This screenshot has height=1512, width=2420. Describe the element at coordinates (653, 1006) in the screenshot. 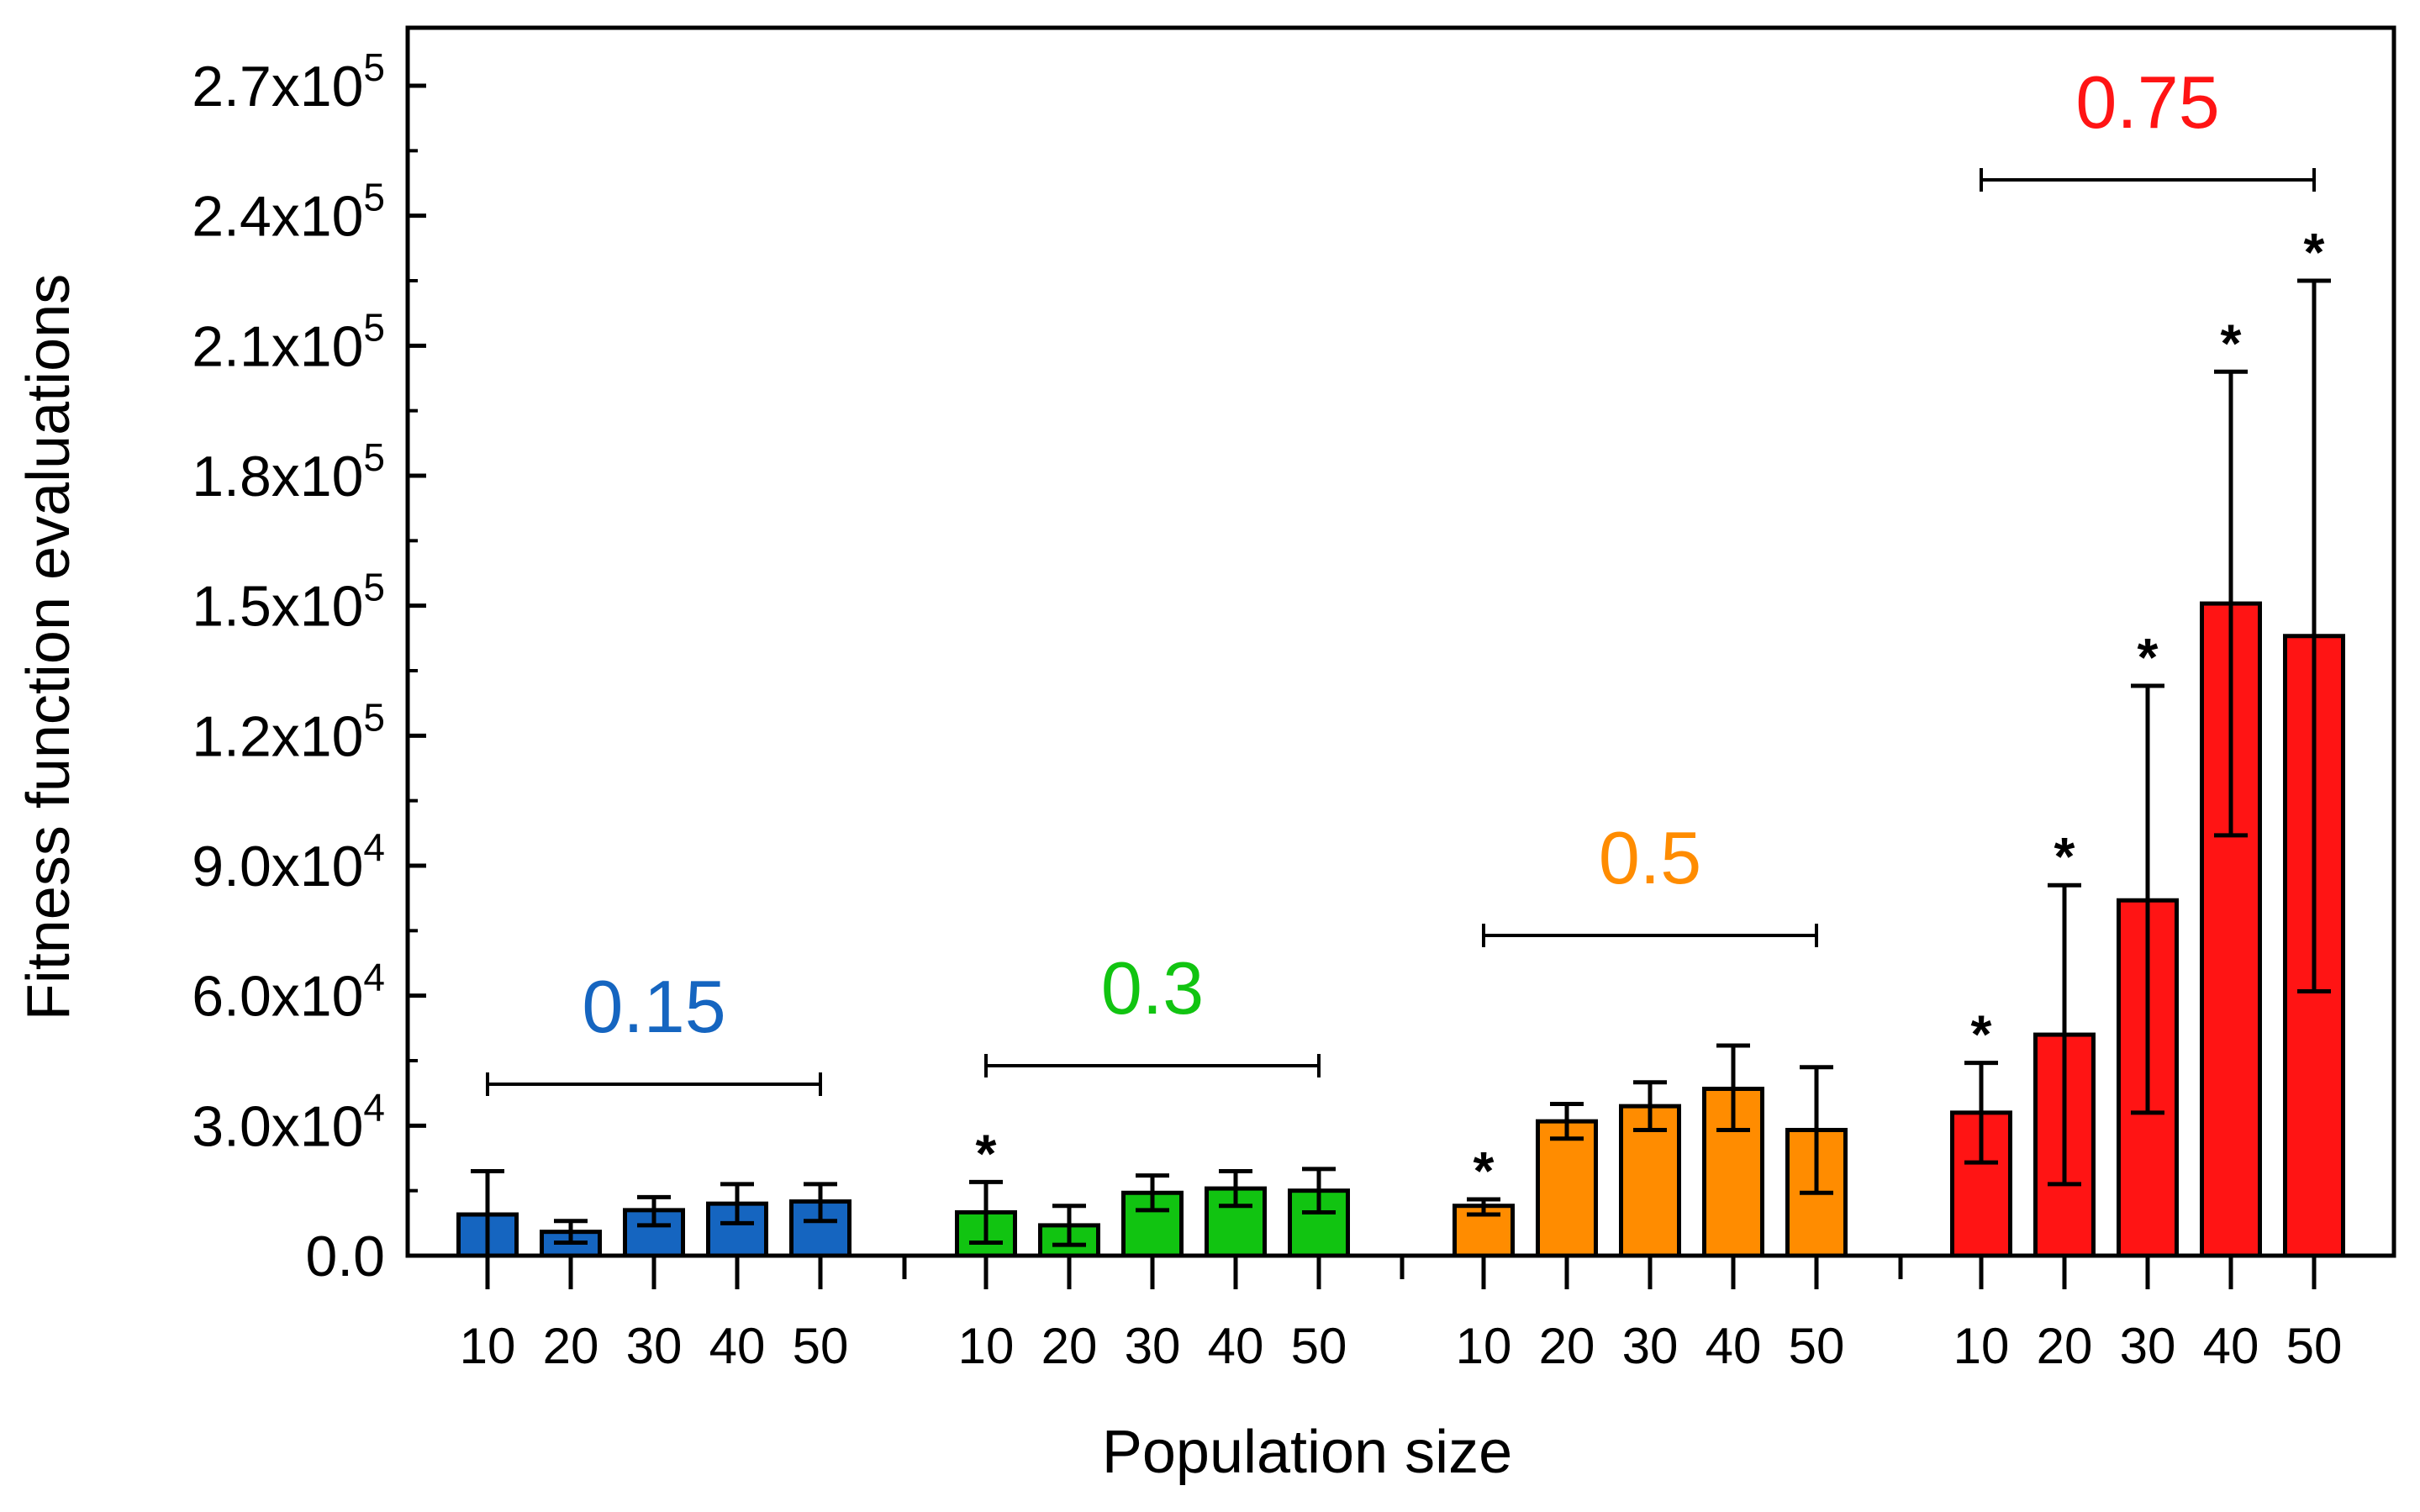

I see `group-label: 0.15` at that location.